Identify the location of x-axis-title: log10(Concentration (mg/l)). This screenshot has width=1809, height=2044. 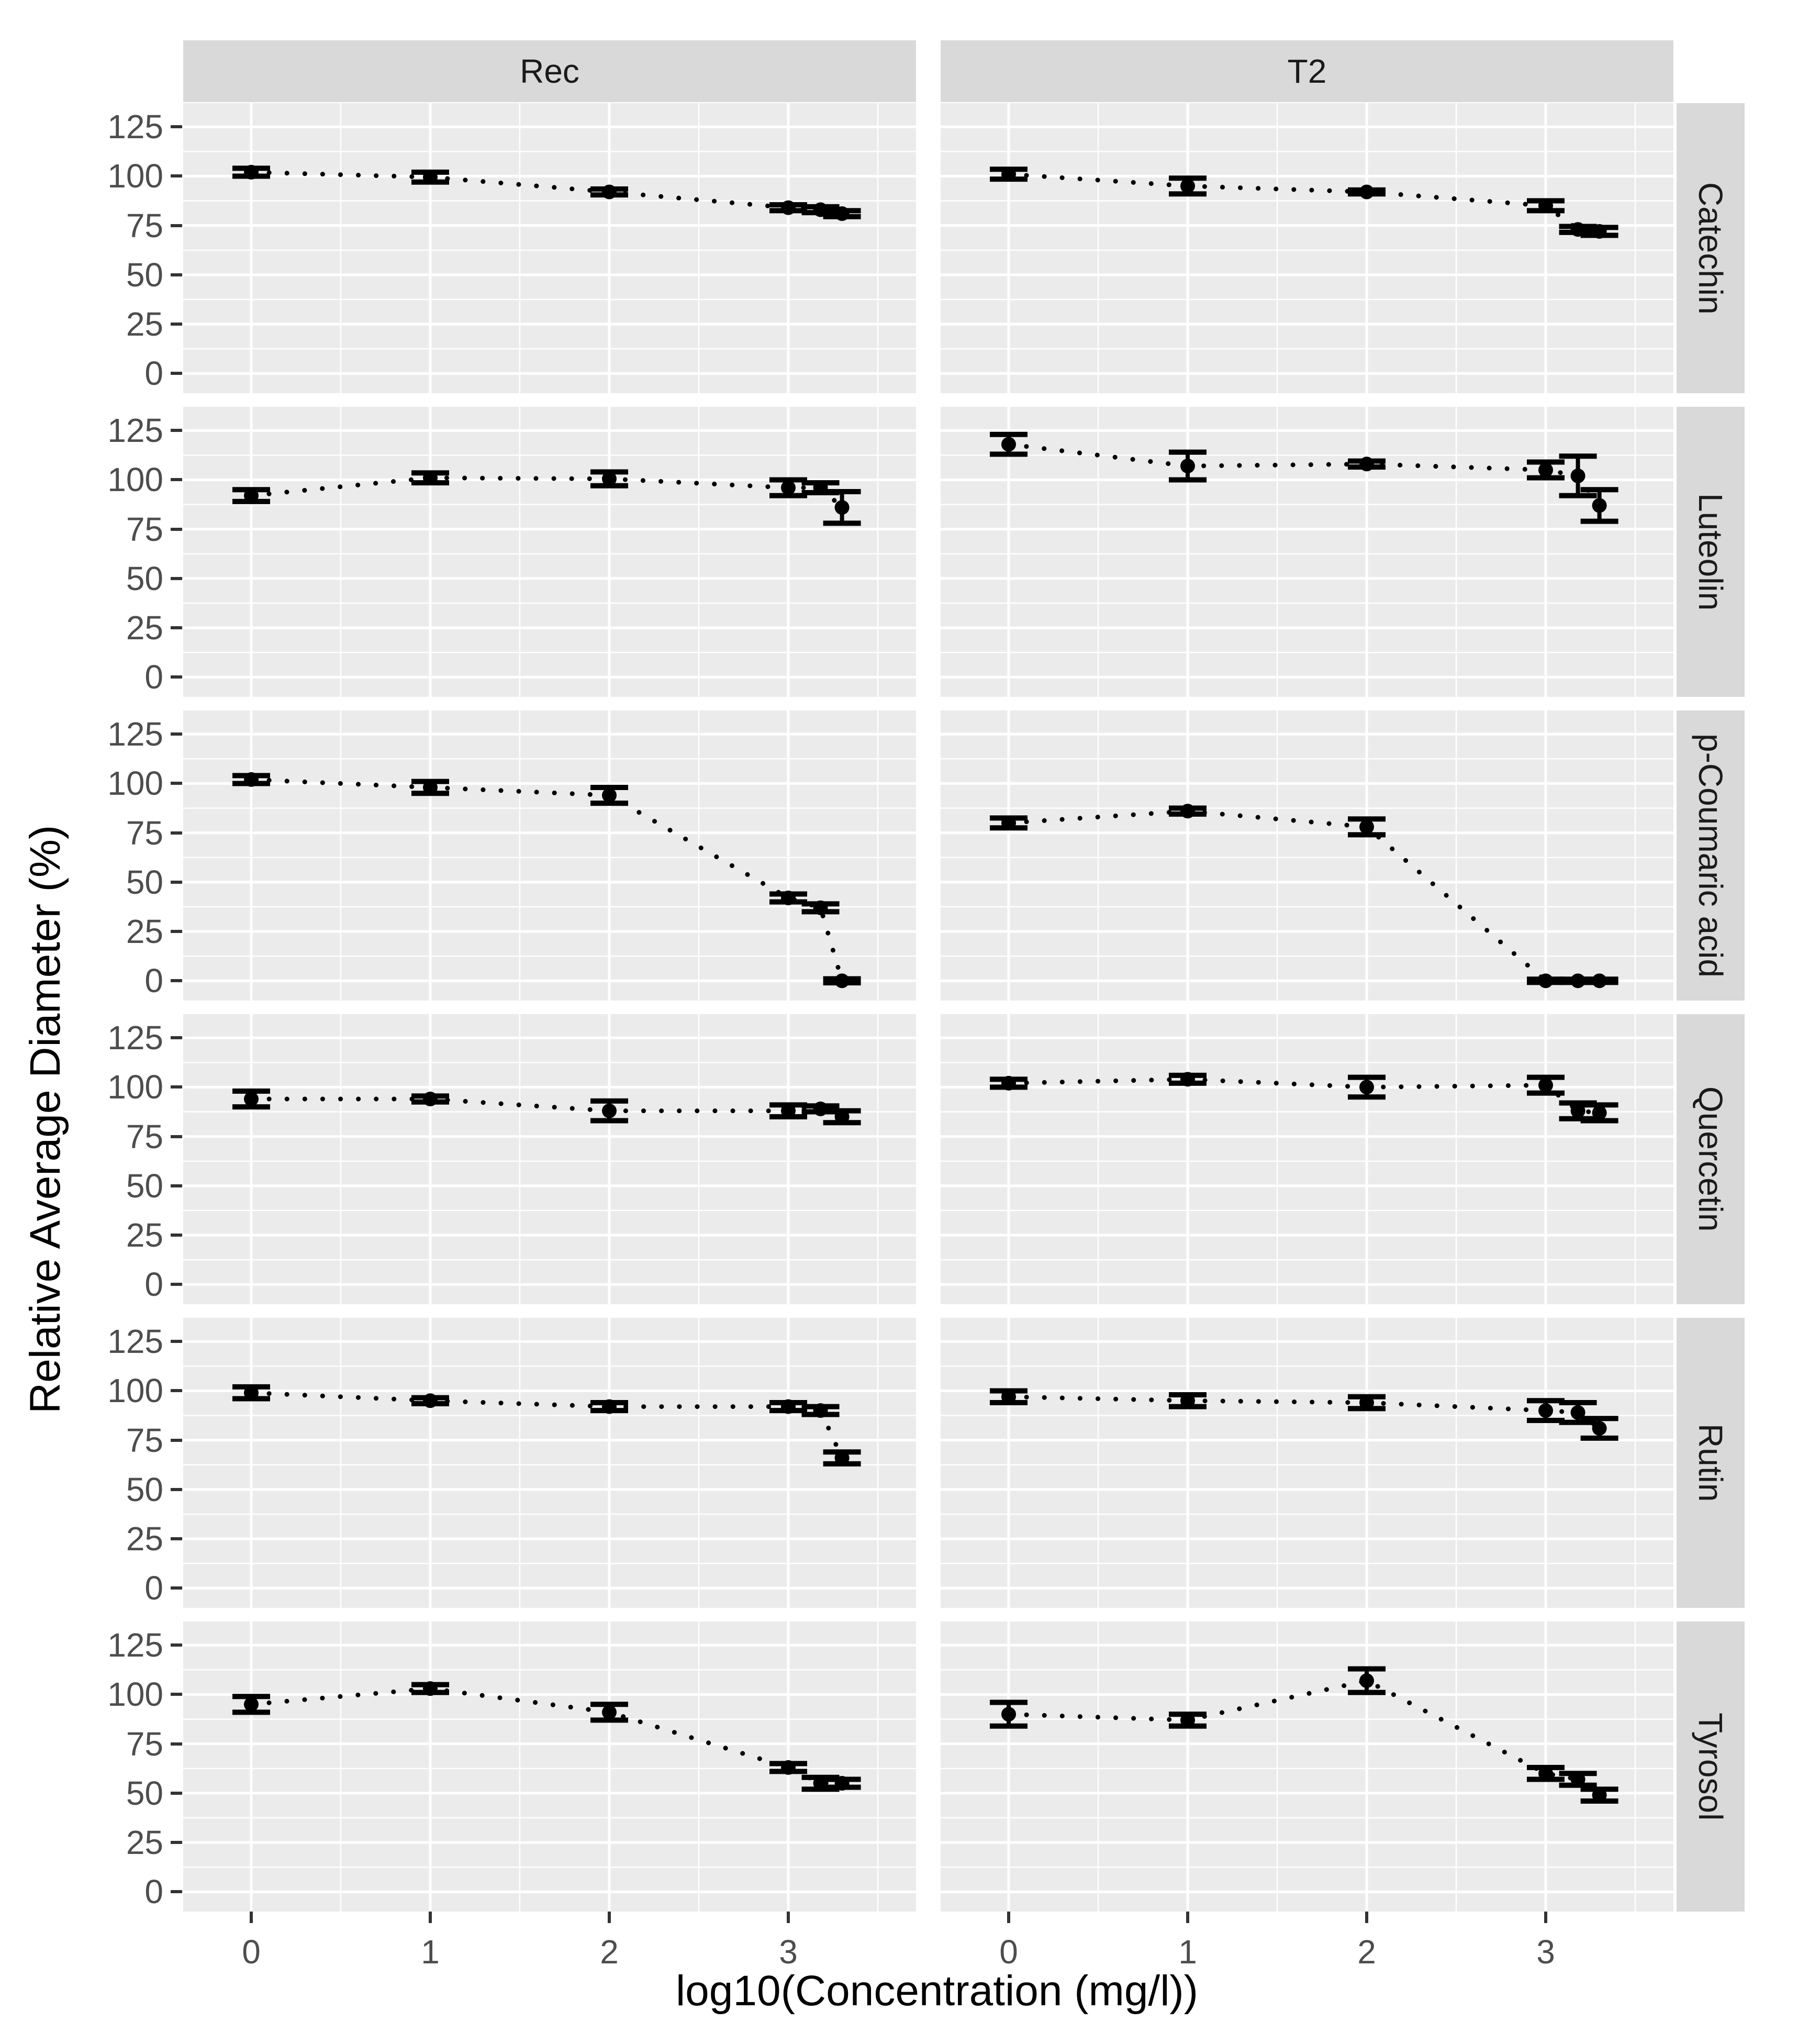
(937, 1991).